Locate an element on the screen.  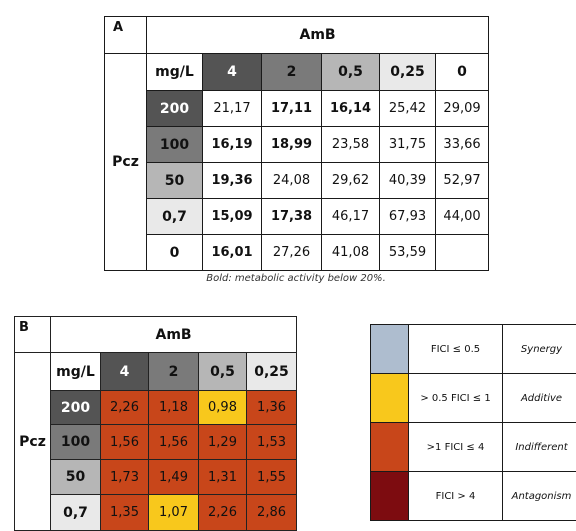
table-a-cell: 19,36 is located at coordinates (232, 181).